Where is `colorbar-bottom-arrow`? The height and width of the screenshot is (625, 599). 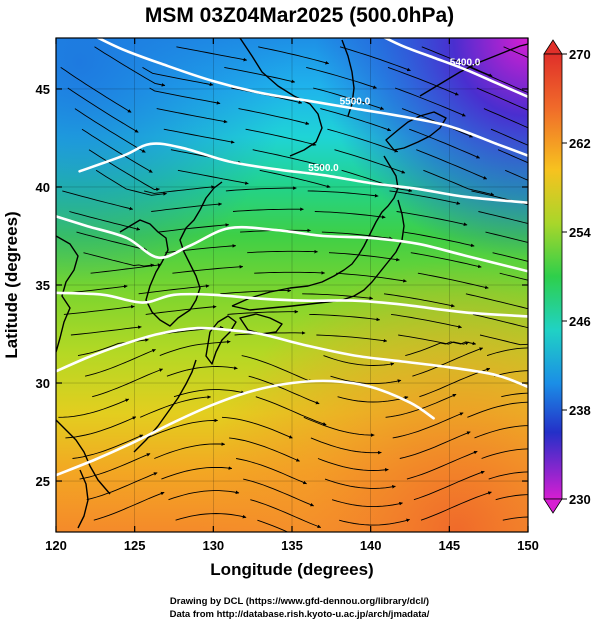
colorbar-bottom-arrow is located at coordinates (553, 506).